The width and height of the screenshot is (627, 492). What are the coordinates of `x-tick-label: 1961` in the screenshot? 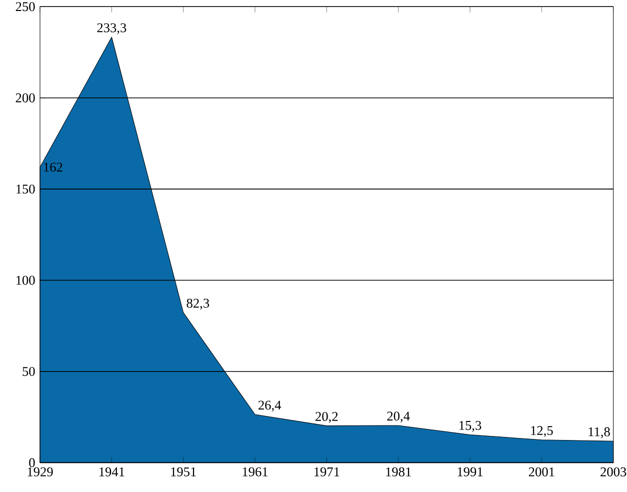 It's located at (255, 471).